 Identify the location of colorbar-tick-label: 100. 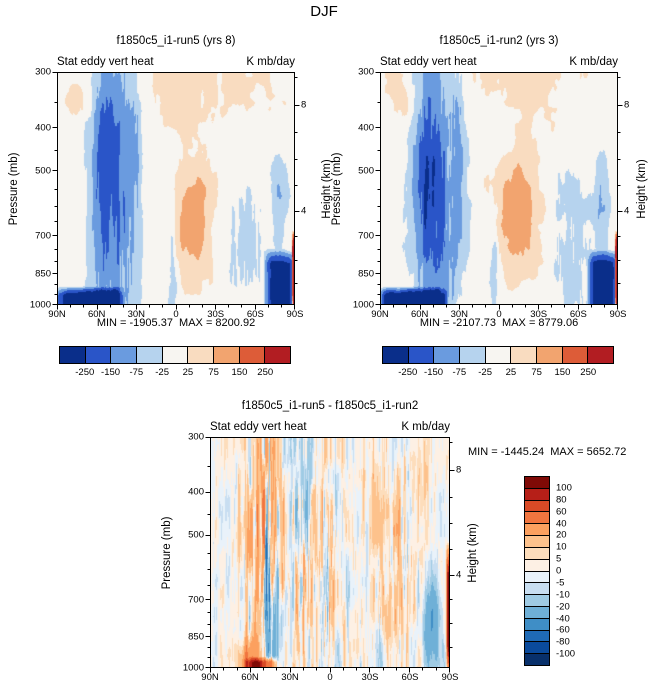
(564, 488).